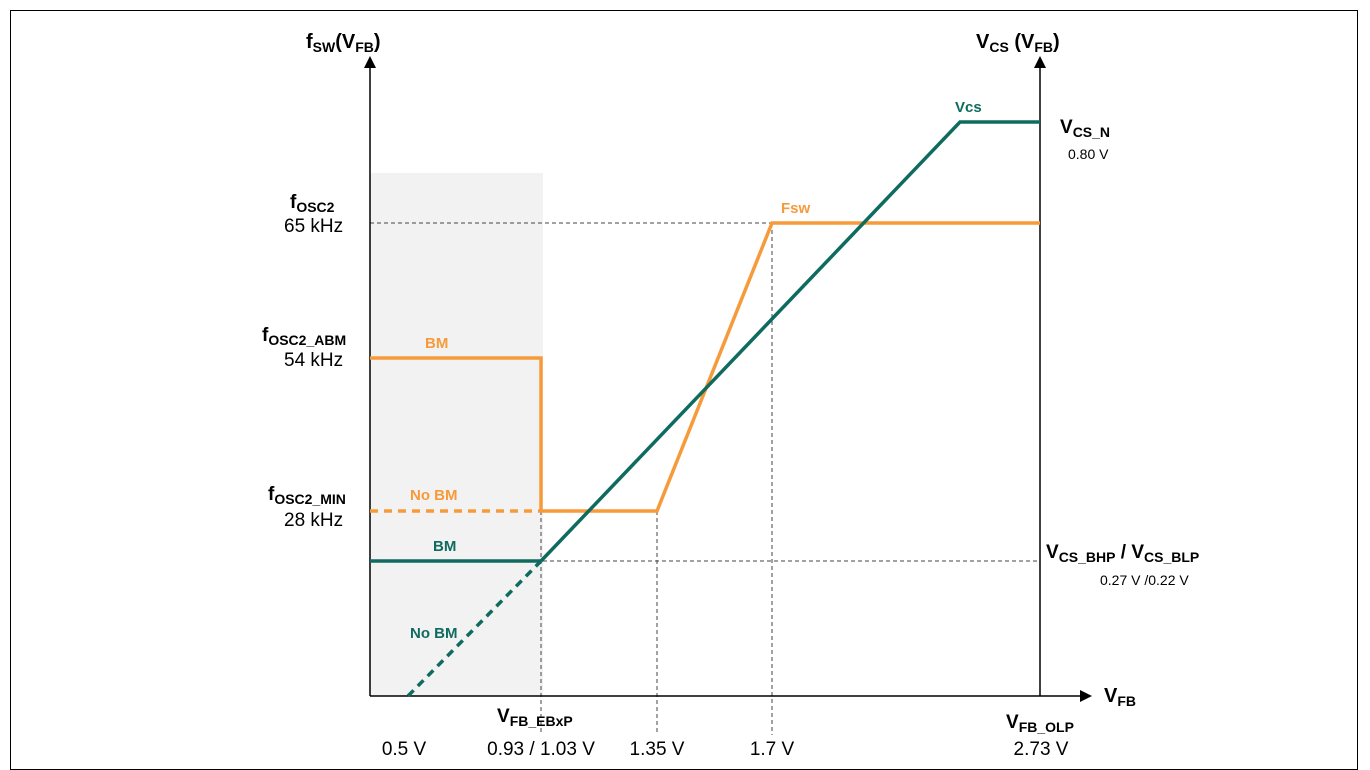 This screenshot has width=1370, height=770. Describe the element at coordinates (772, 749) in the screenshot. I see `xtick-3: 1.7 V` at that location.